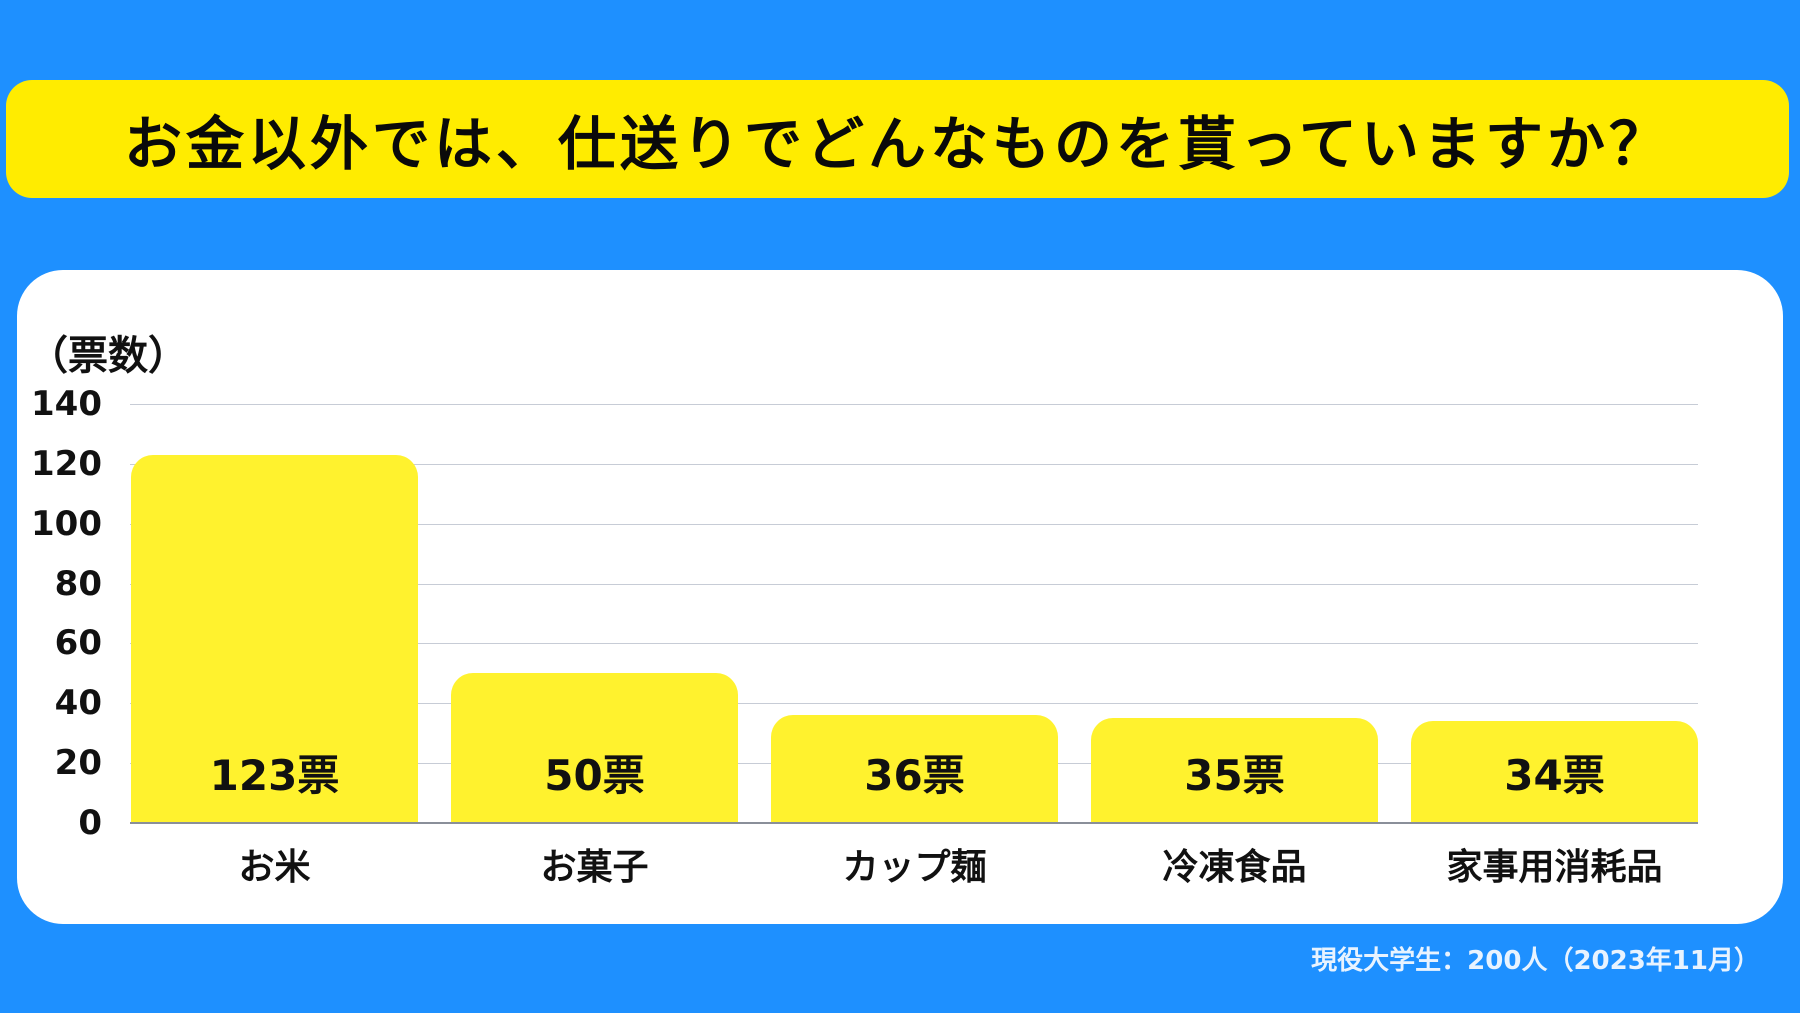 Image resolution: width=1800 pixels, height=1013 pixels. What do you see at coordinates (78, 643) in the screenshot?
I see `y-tick-60: 60` at bounding box center [78, 643].